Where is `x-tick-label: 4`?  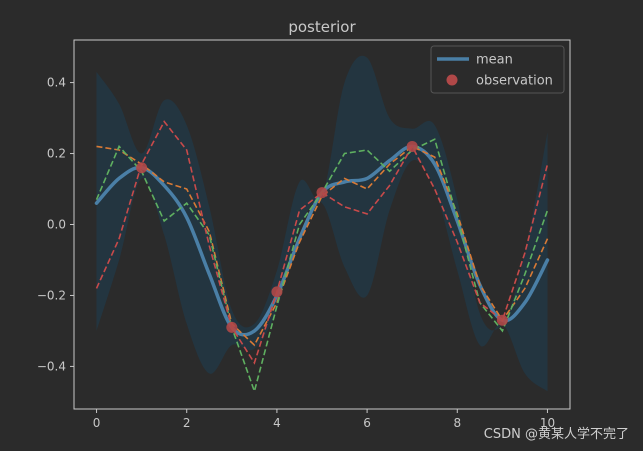
x-tick-label: 4 is located at coordinates (277, 423).